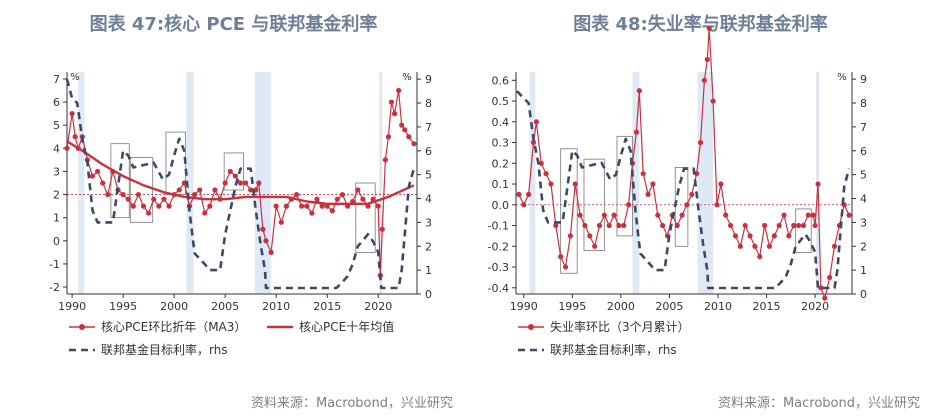 The height and width of the screenshot is (418, 934). What do you see at coordinates (233, 24) in the screenshot?
I see `chart-title: 图表 47:核心 PCE 与联邦基金利率` at bounding box center [233, 24].